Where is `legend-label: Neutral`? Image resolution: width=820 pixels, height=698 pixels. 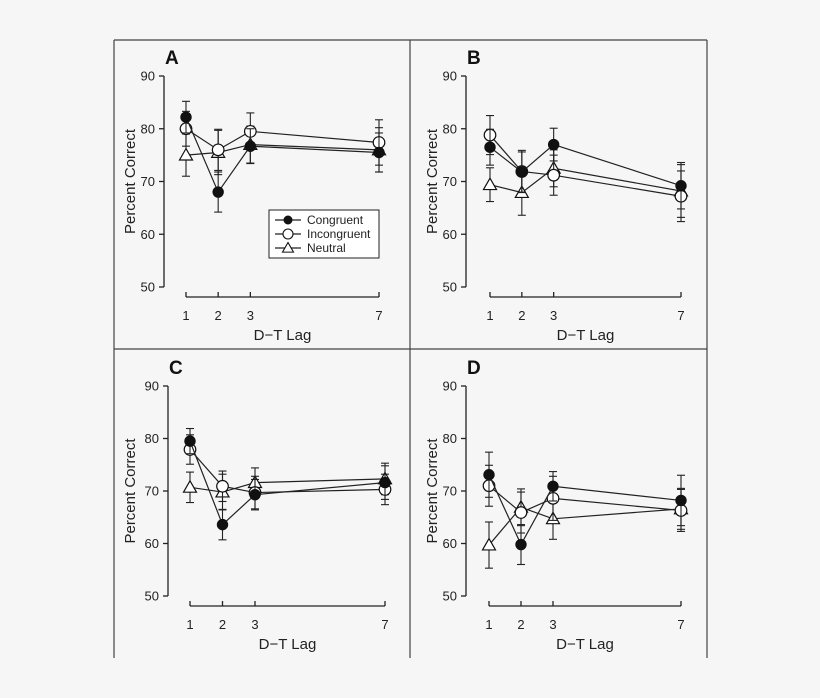
legend-label: Neutral is located at coordinates (326, 248).